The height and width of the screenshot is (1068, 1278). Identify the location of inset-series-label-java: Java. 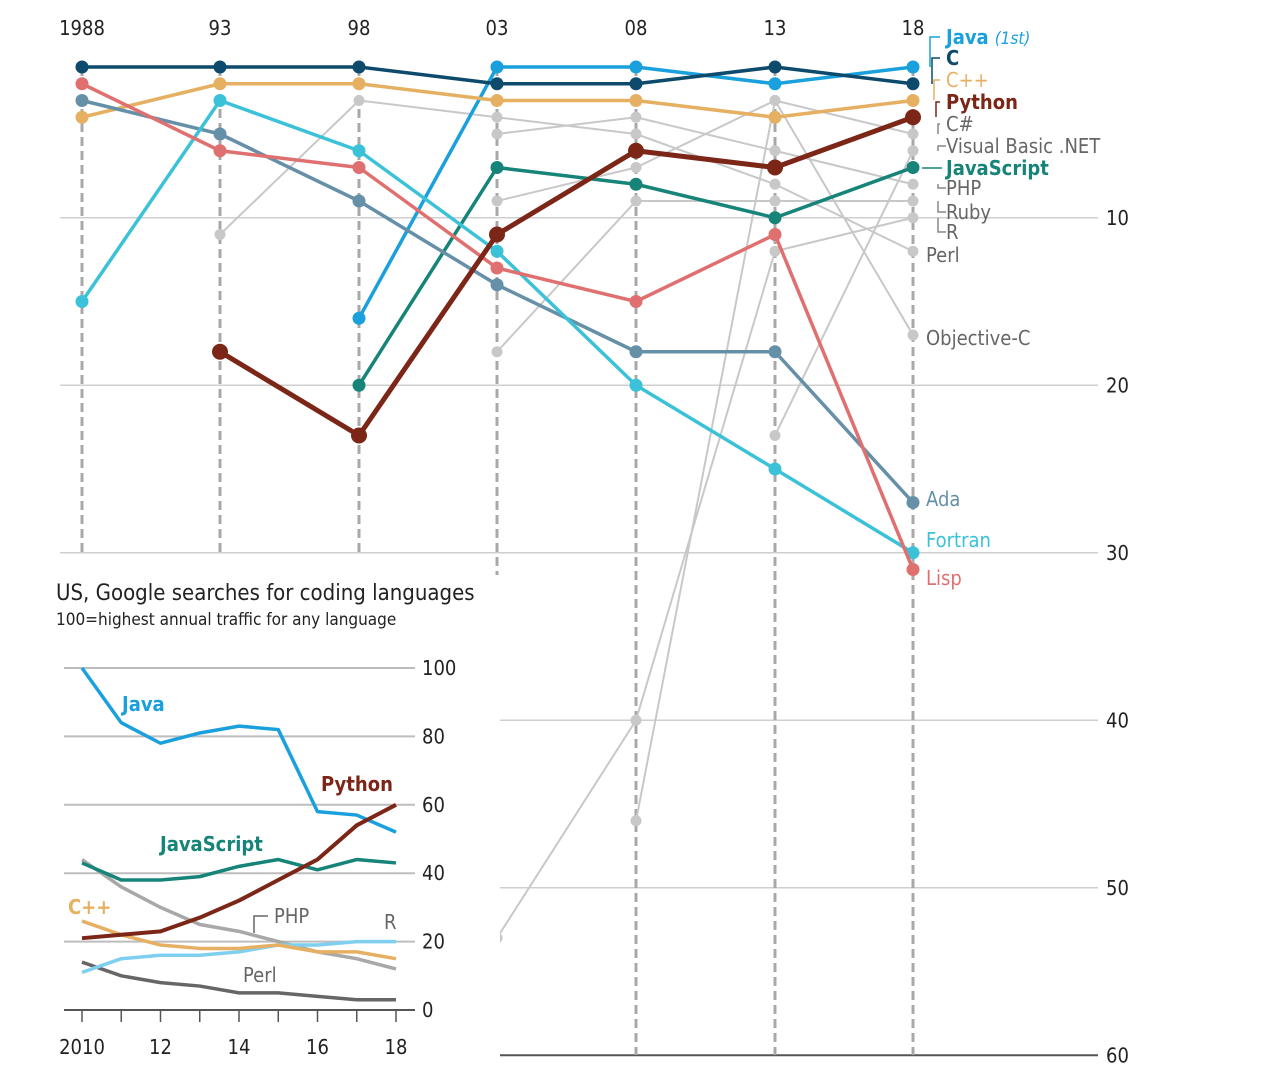
(143, 704).